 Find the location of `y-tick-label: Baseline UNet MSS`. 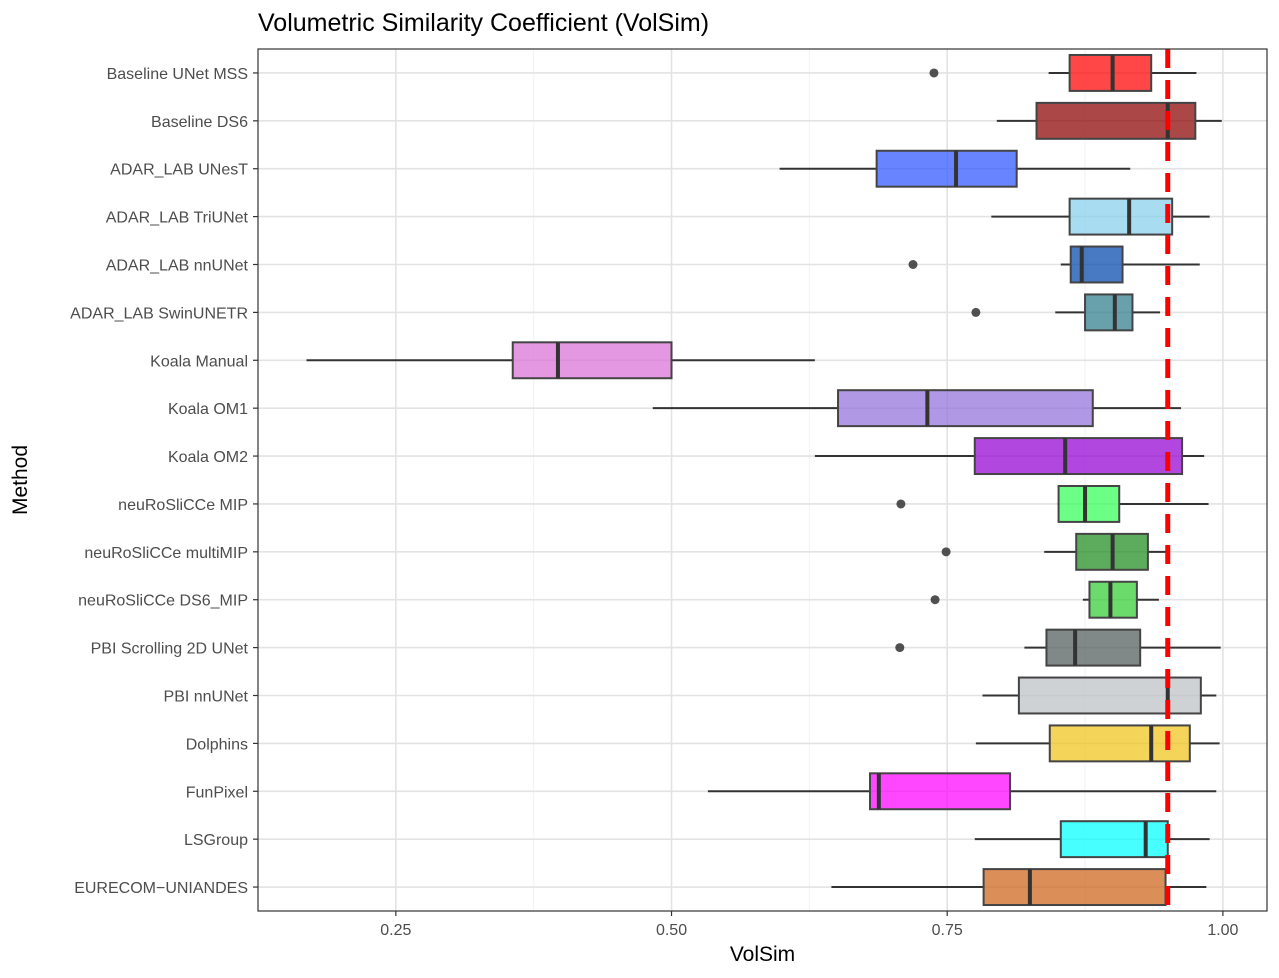

y-tick-label: Baseline UNet MSS is located at coordinates (177, 74).